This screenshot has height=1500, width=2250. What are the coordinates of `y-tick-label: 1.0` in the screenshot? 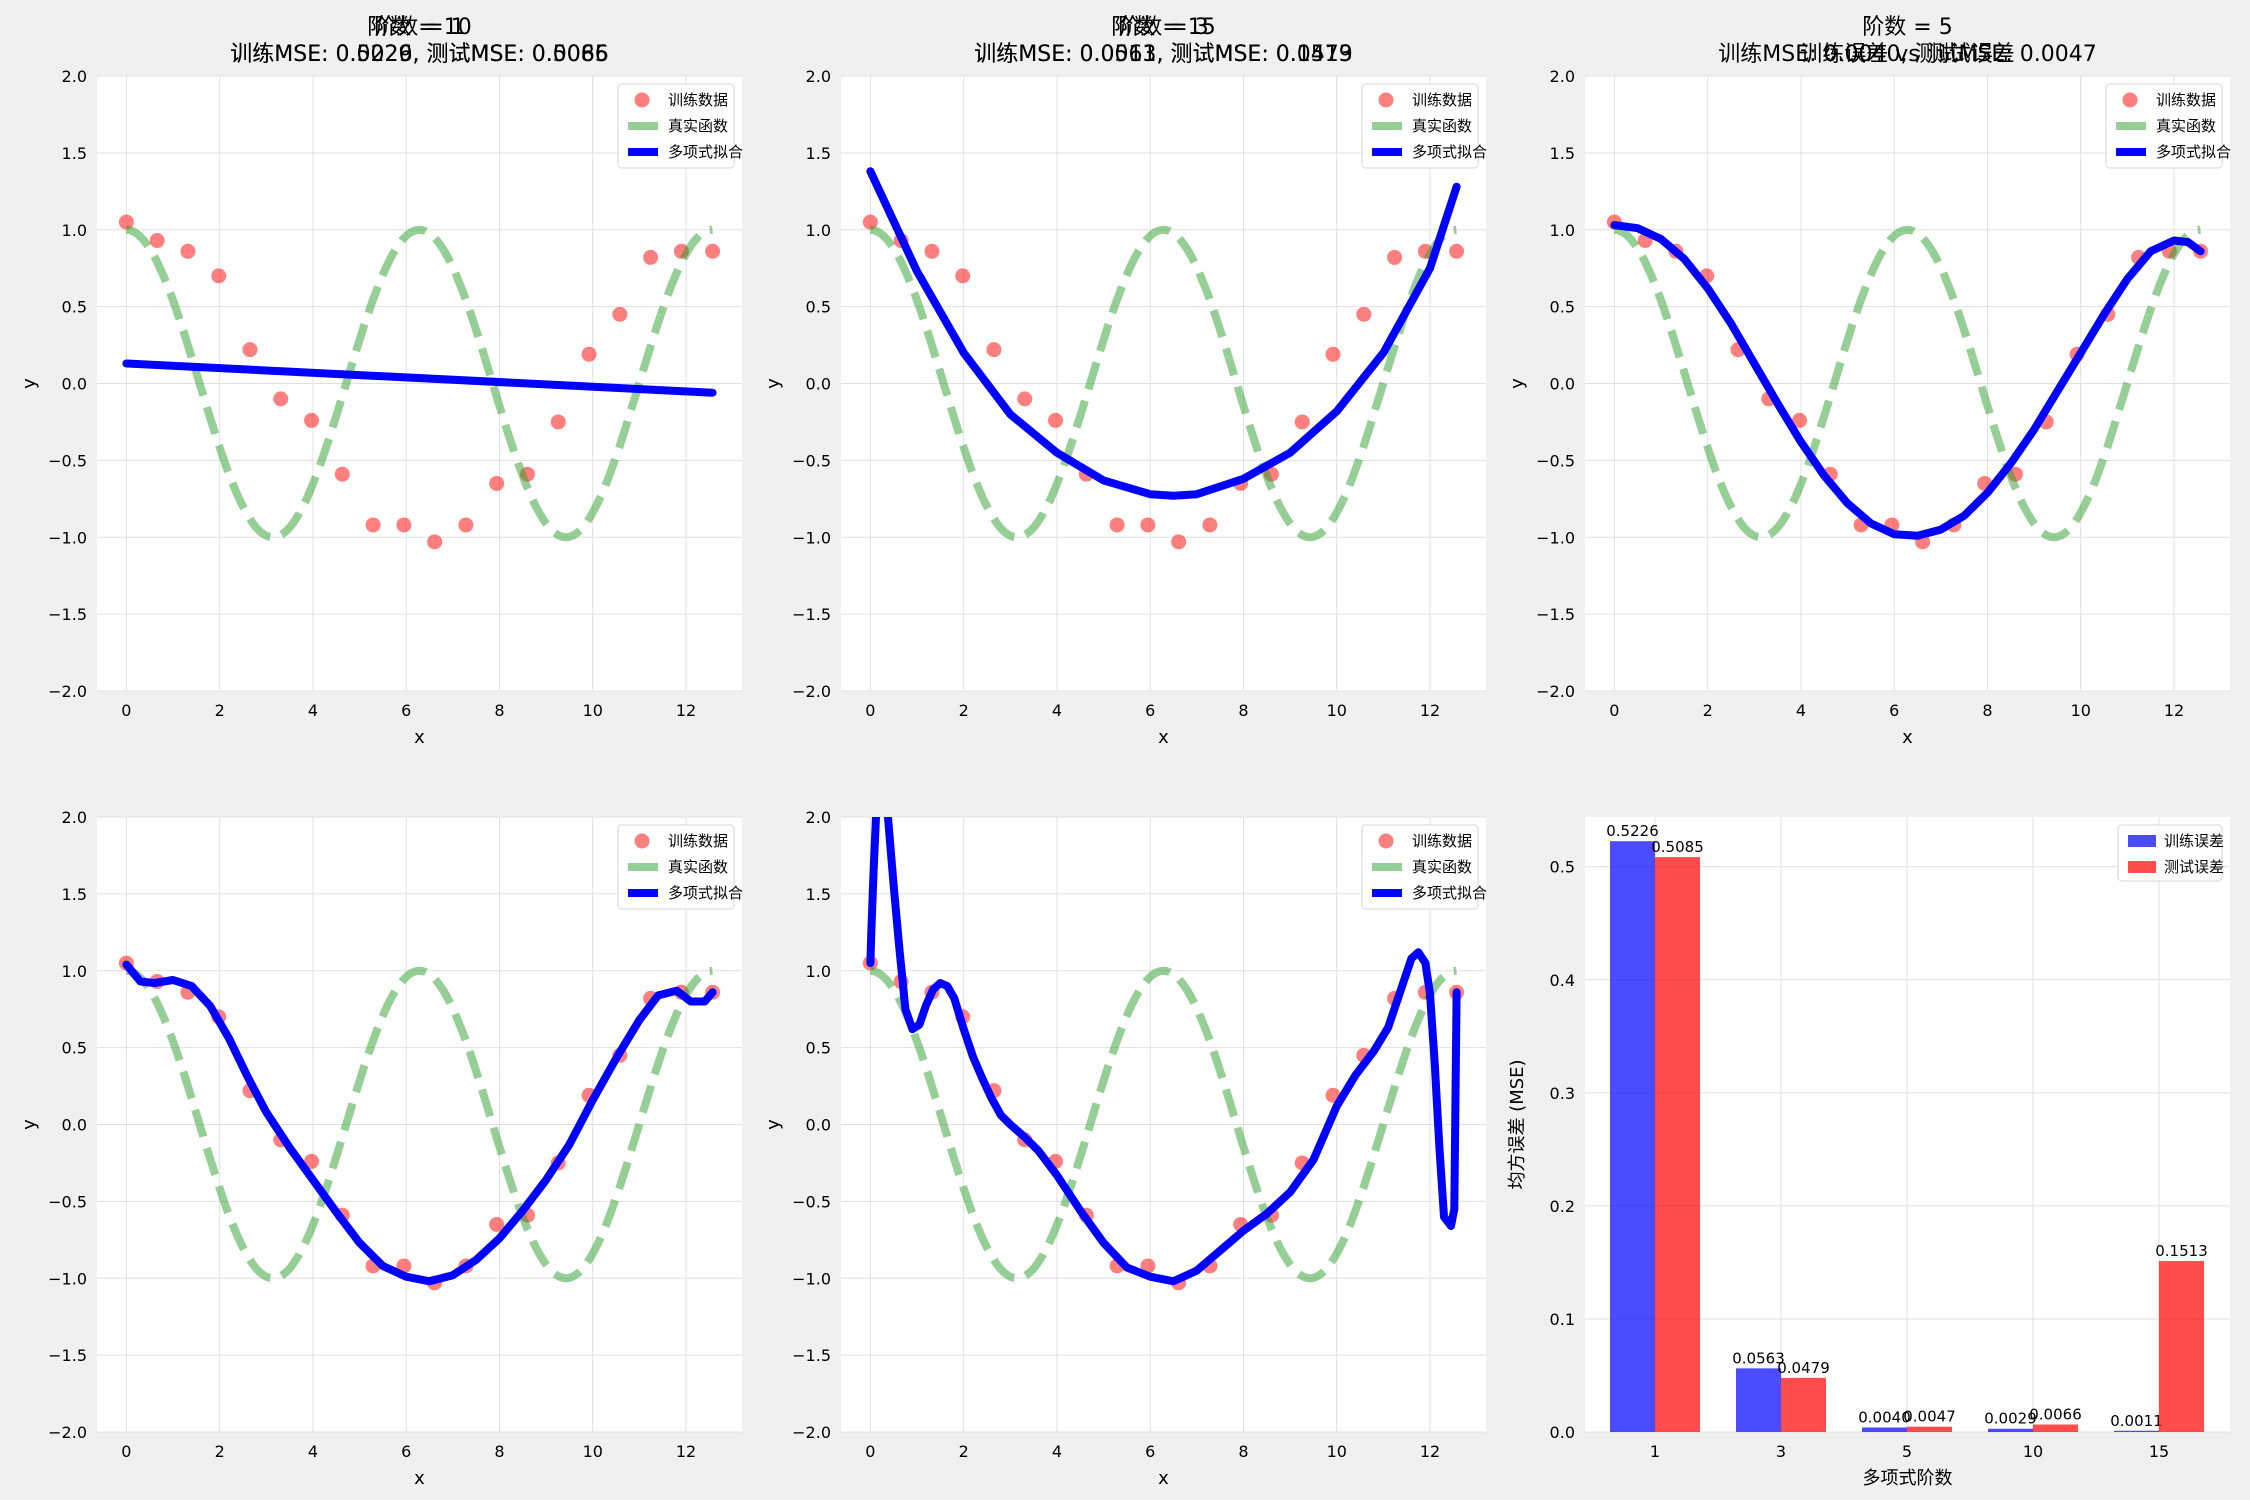 It's located at (818, 971).